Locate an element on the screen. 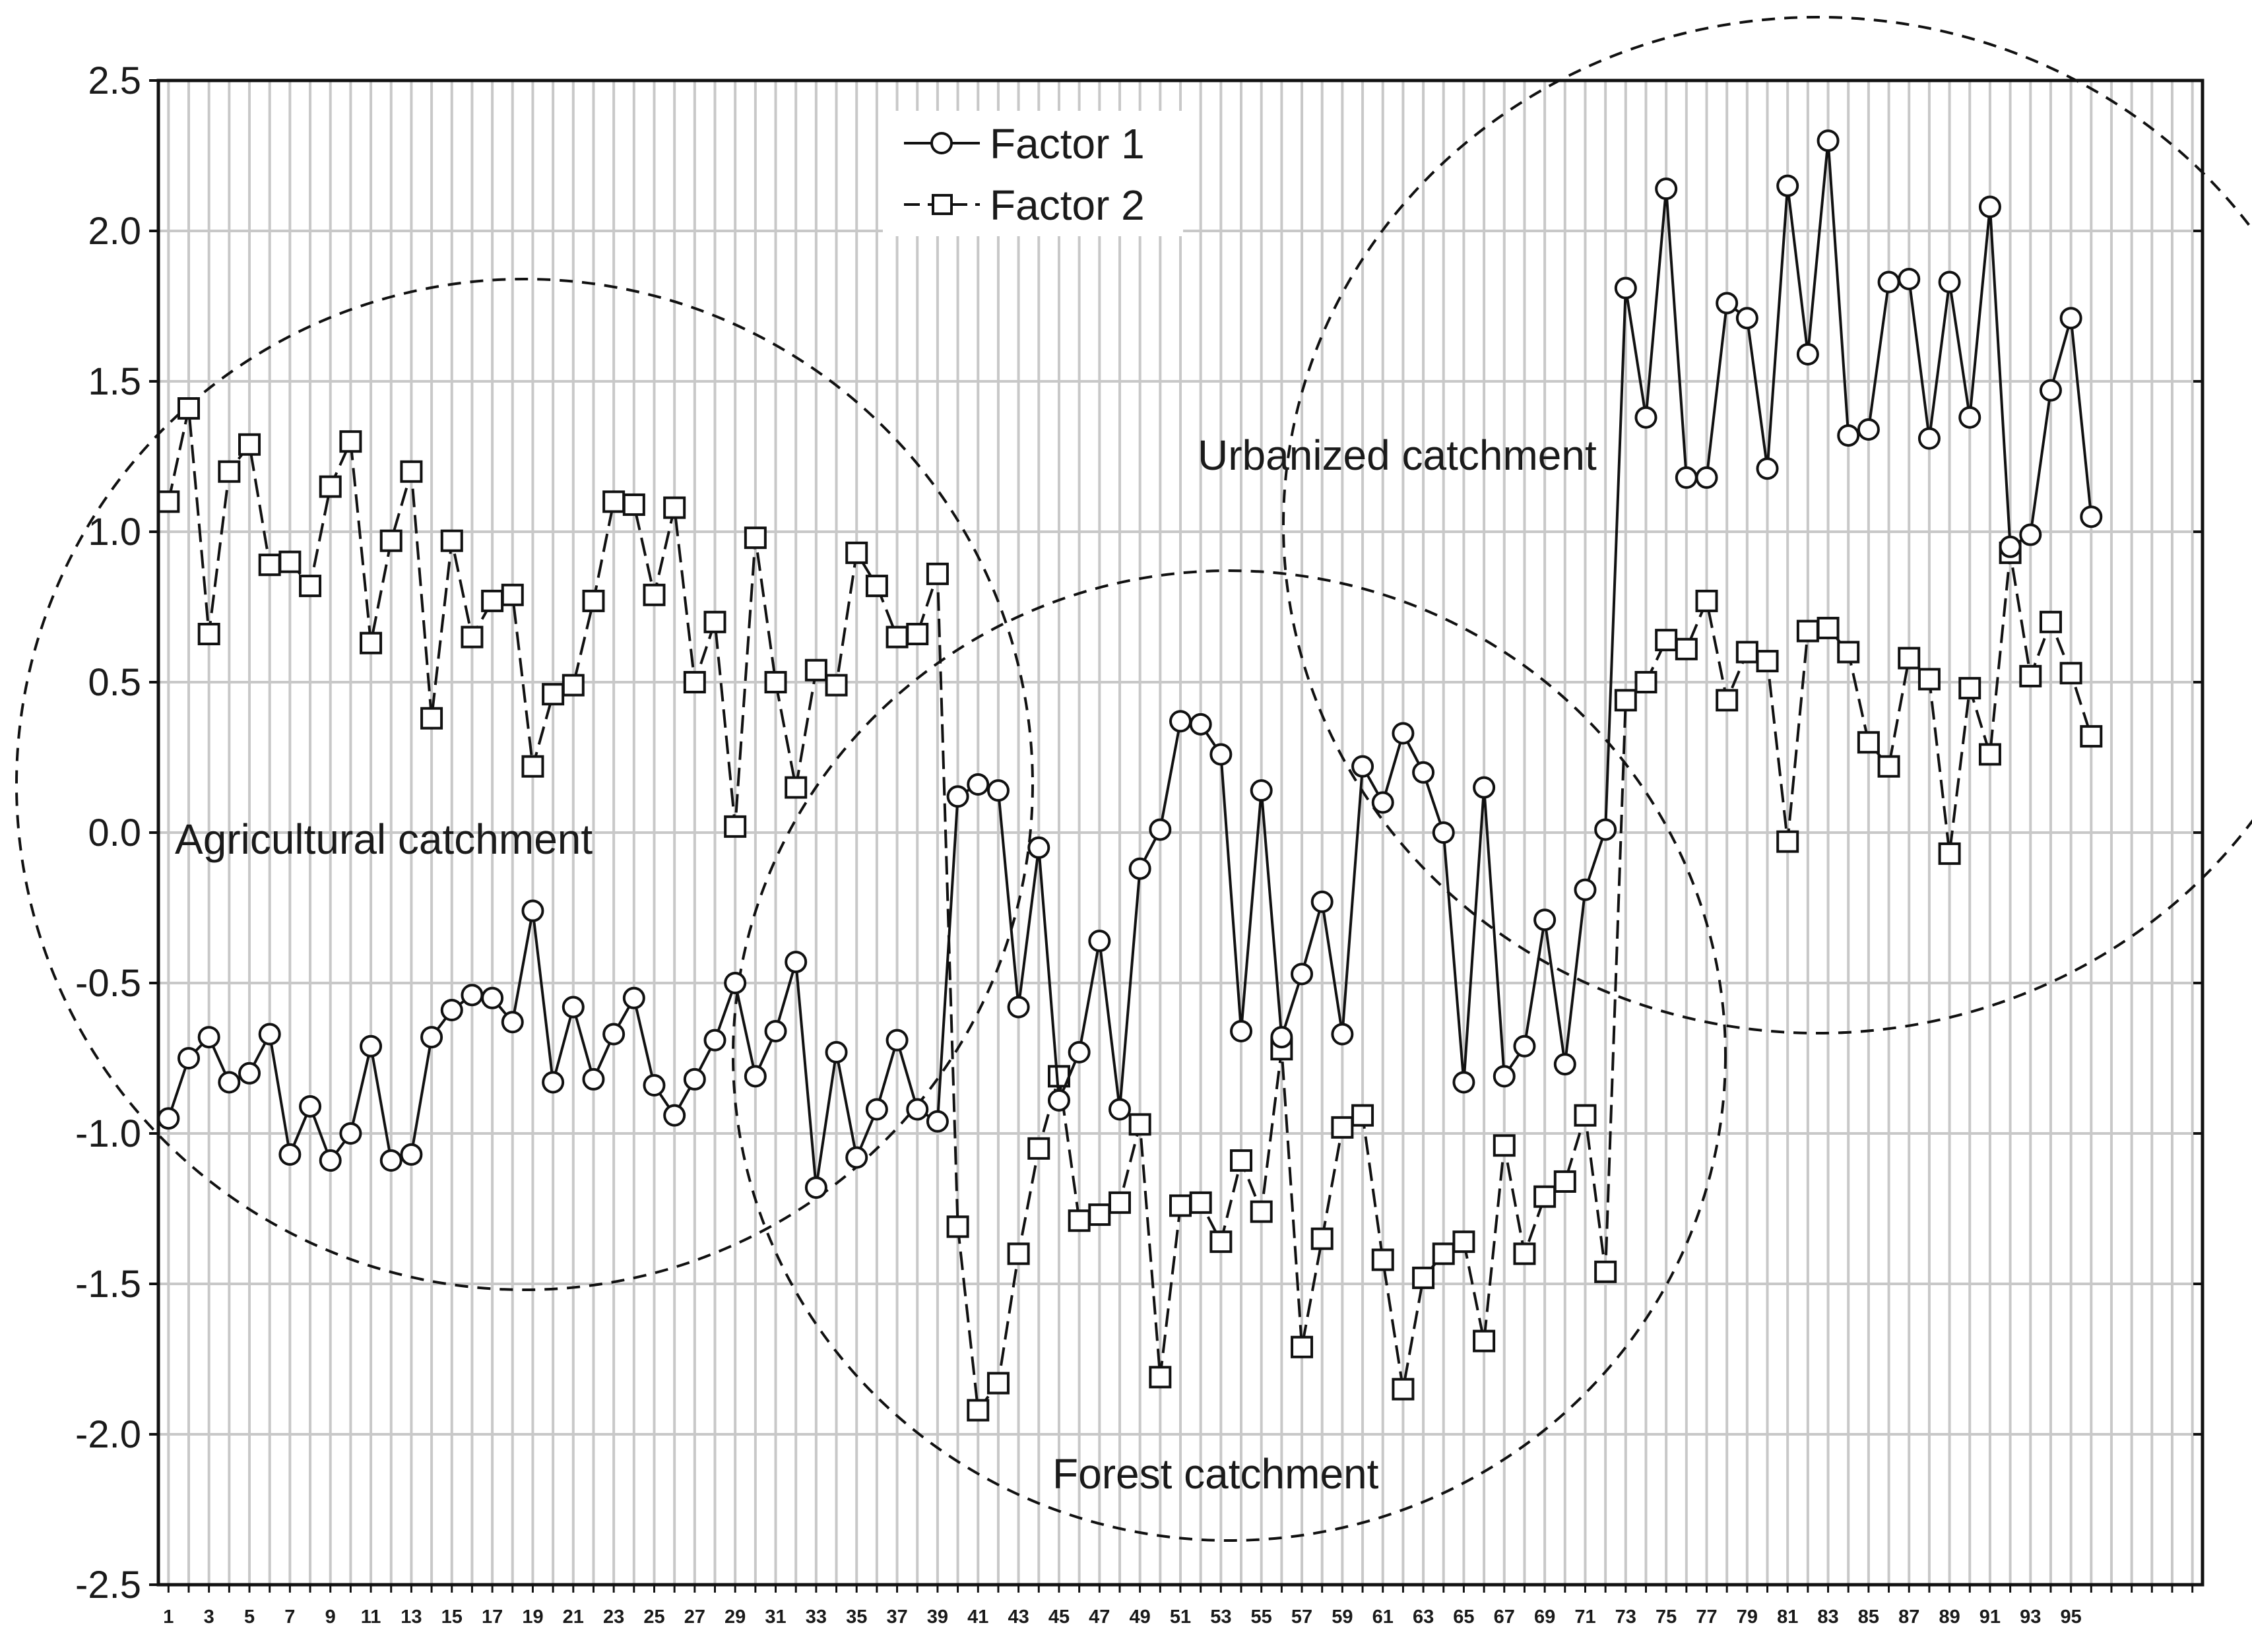 The height and width of the screenshot is (1652, 2252). x-tick-label: 93 is located at coordinates (2030, 1617).